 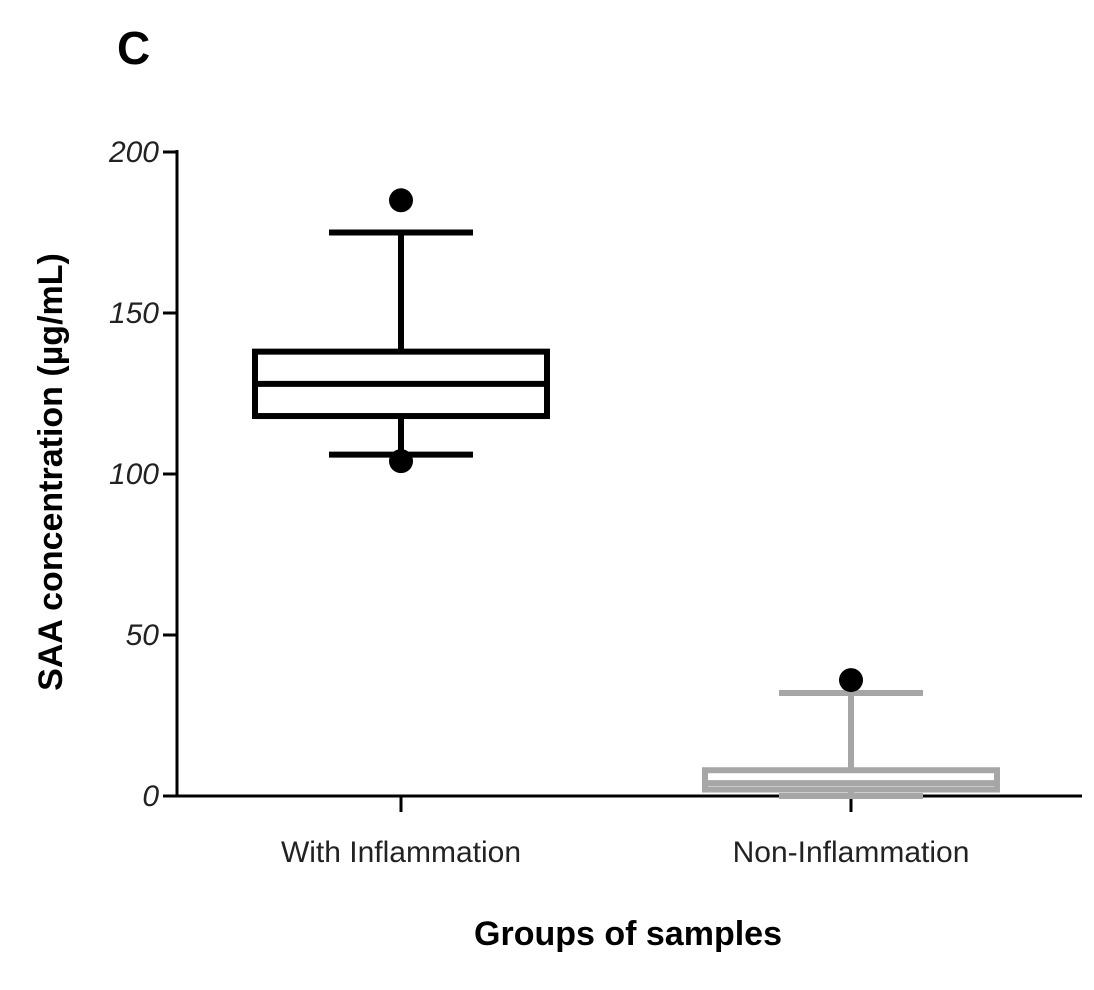 What do you see at coordinates (133, 48) in the screenshot?
I see `panel-label: C` at bounding box center [133, 48].